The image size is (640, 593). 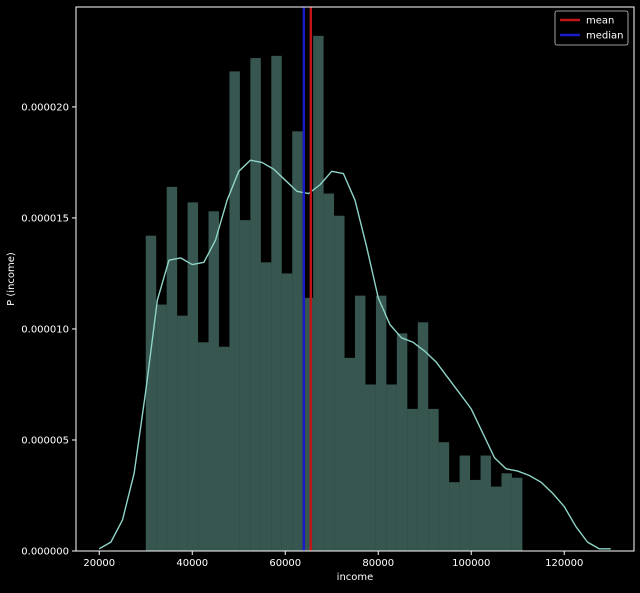 I want to click on y-tick-label: 0.000010, so click(x=45, y=329).